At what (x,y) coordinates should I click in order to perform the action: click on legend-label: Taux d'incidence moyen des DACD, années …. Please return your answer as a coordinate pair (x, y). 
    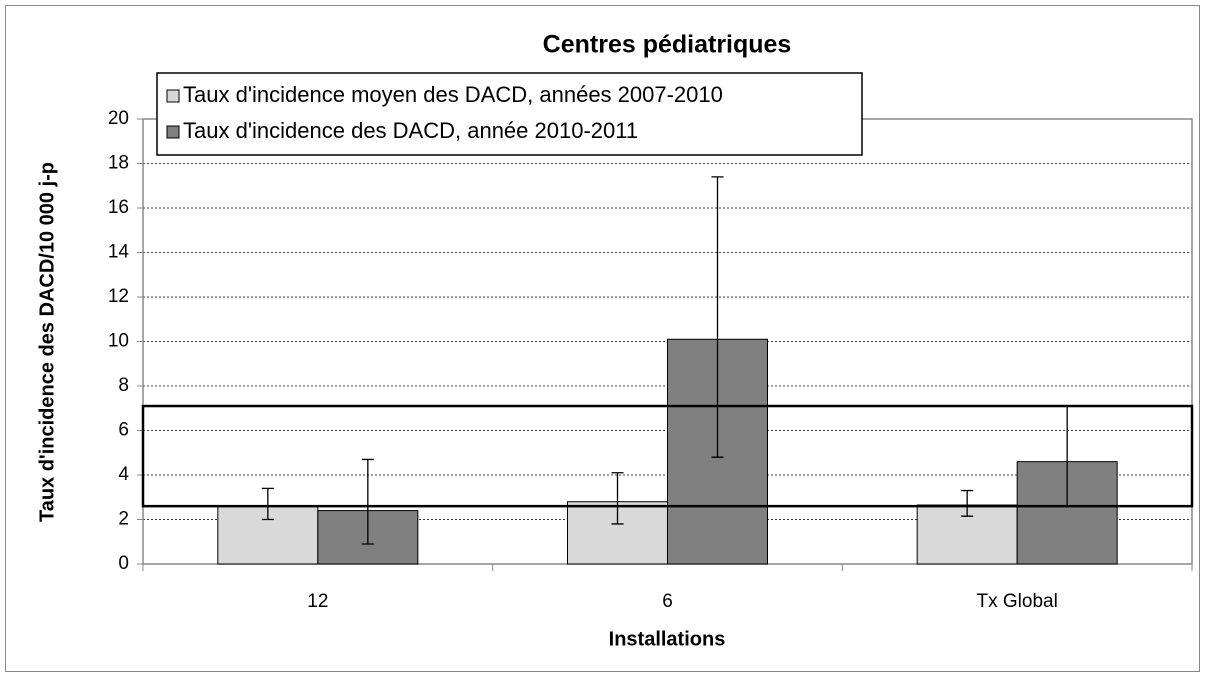
    Looking at the image, I should click on (453, 94).